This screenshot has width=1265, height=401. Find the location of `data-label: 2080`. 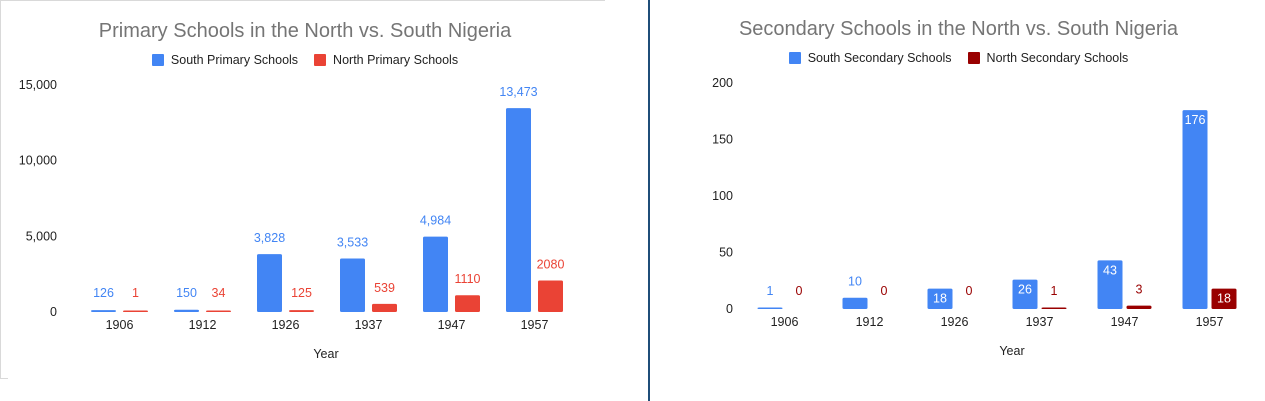

data-label: 2080 is located at coordinates (551, 265).